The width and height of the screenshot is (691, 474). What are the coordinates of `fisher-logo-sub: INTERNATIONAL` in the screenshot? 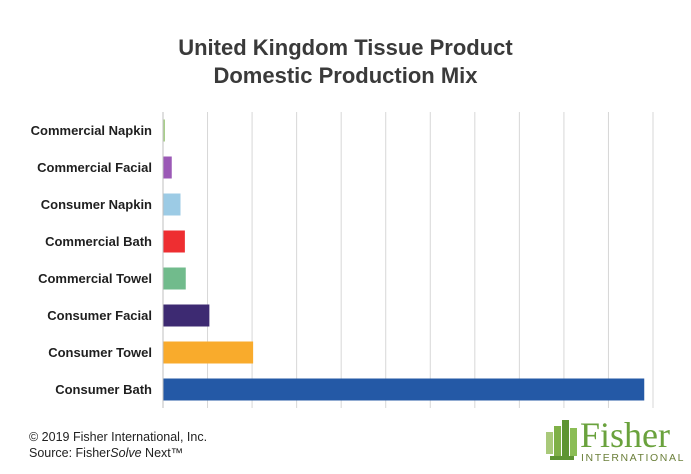 It's located at (633, 458).